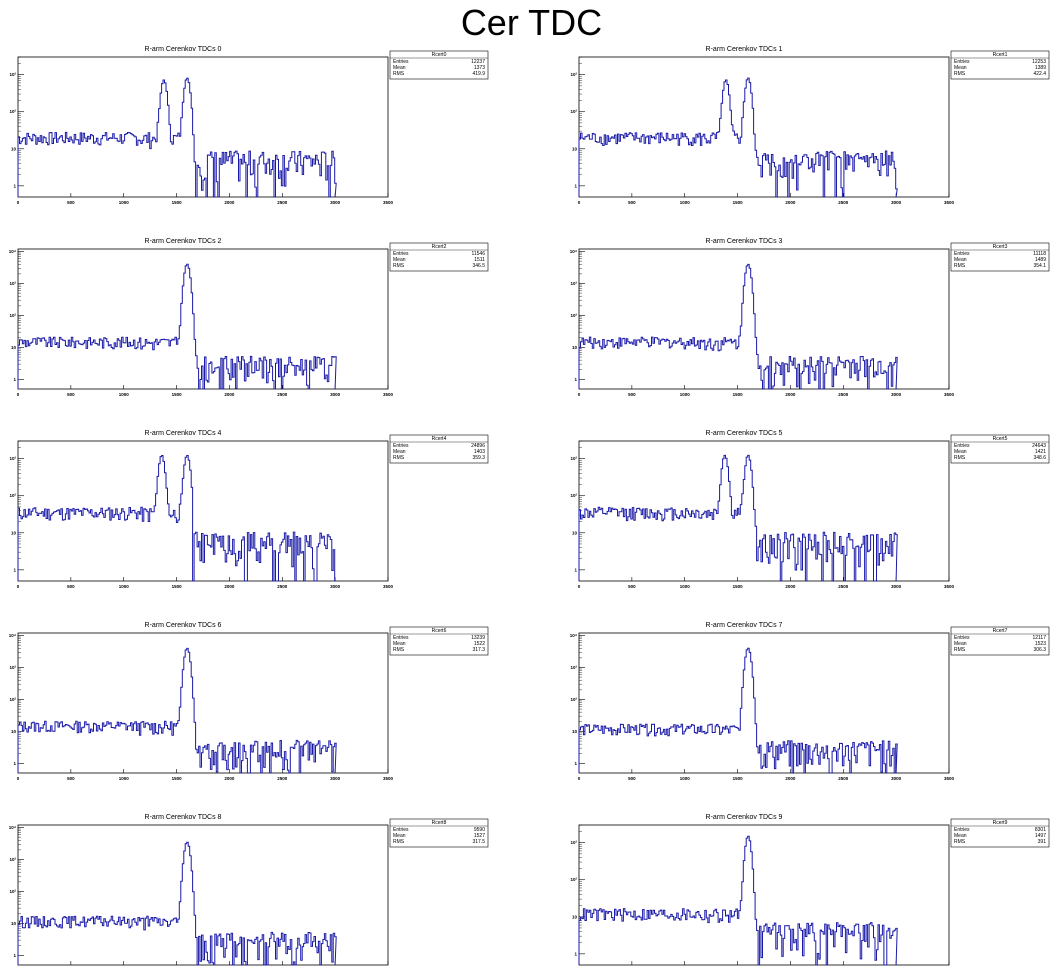 This screenshot has width=1063, height=968. I want to click on stats-name: Rcert1, so click(1000, 55).